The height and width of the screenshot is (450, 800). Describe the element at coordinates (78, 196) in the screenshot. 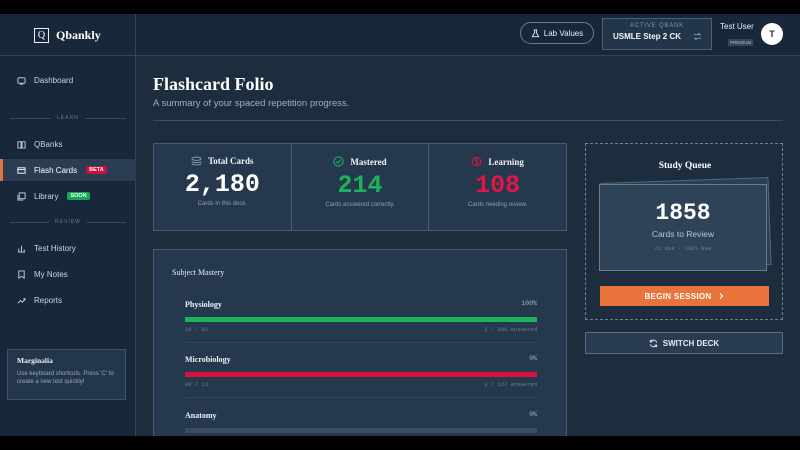

I see `soon-badge: SOON` at that location.